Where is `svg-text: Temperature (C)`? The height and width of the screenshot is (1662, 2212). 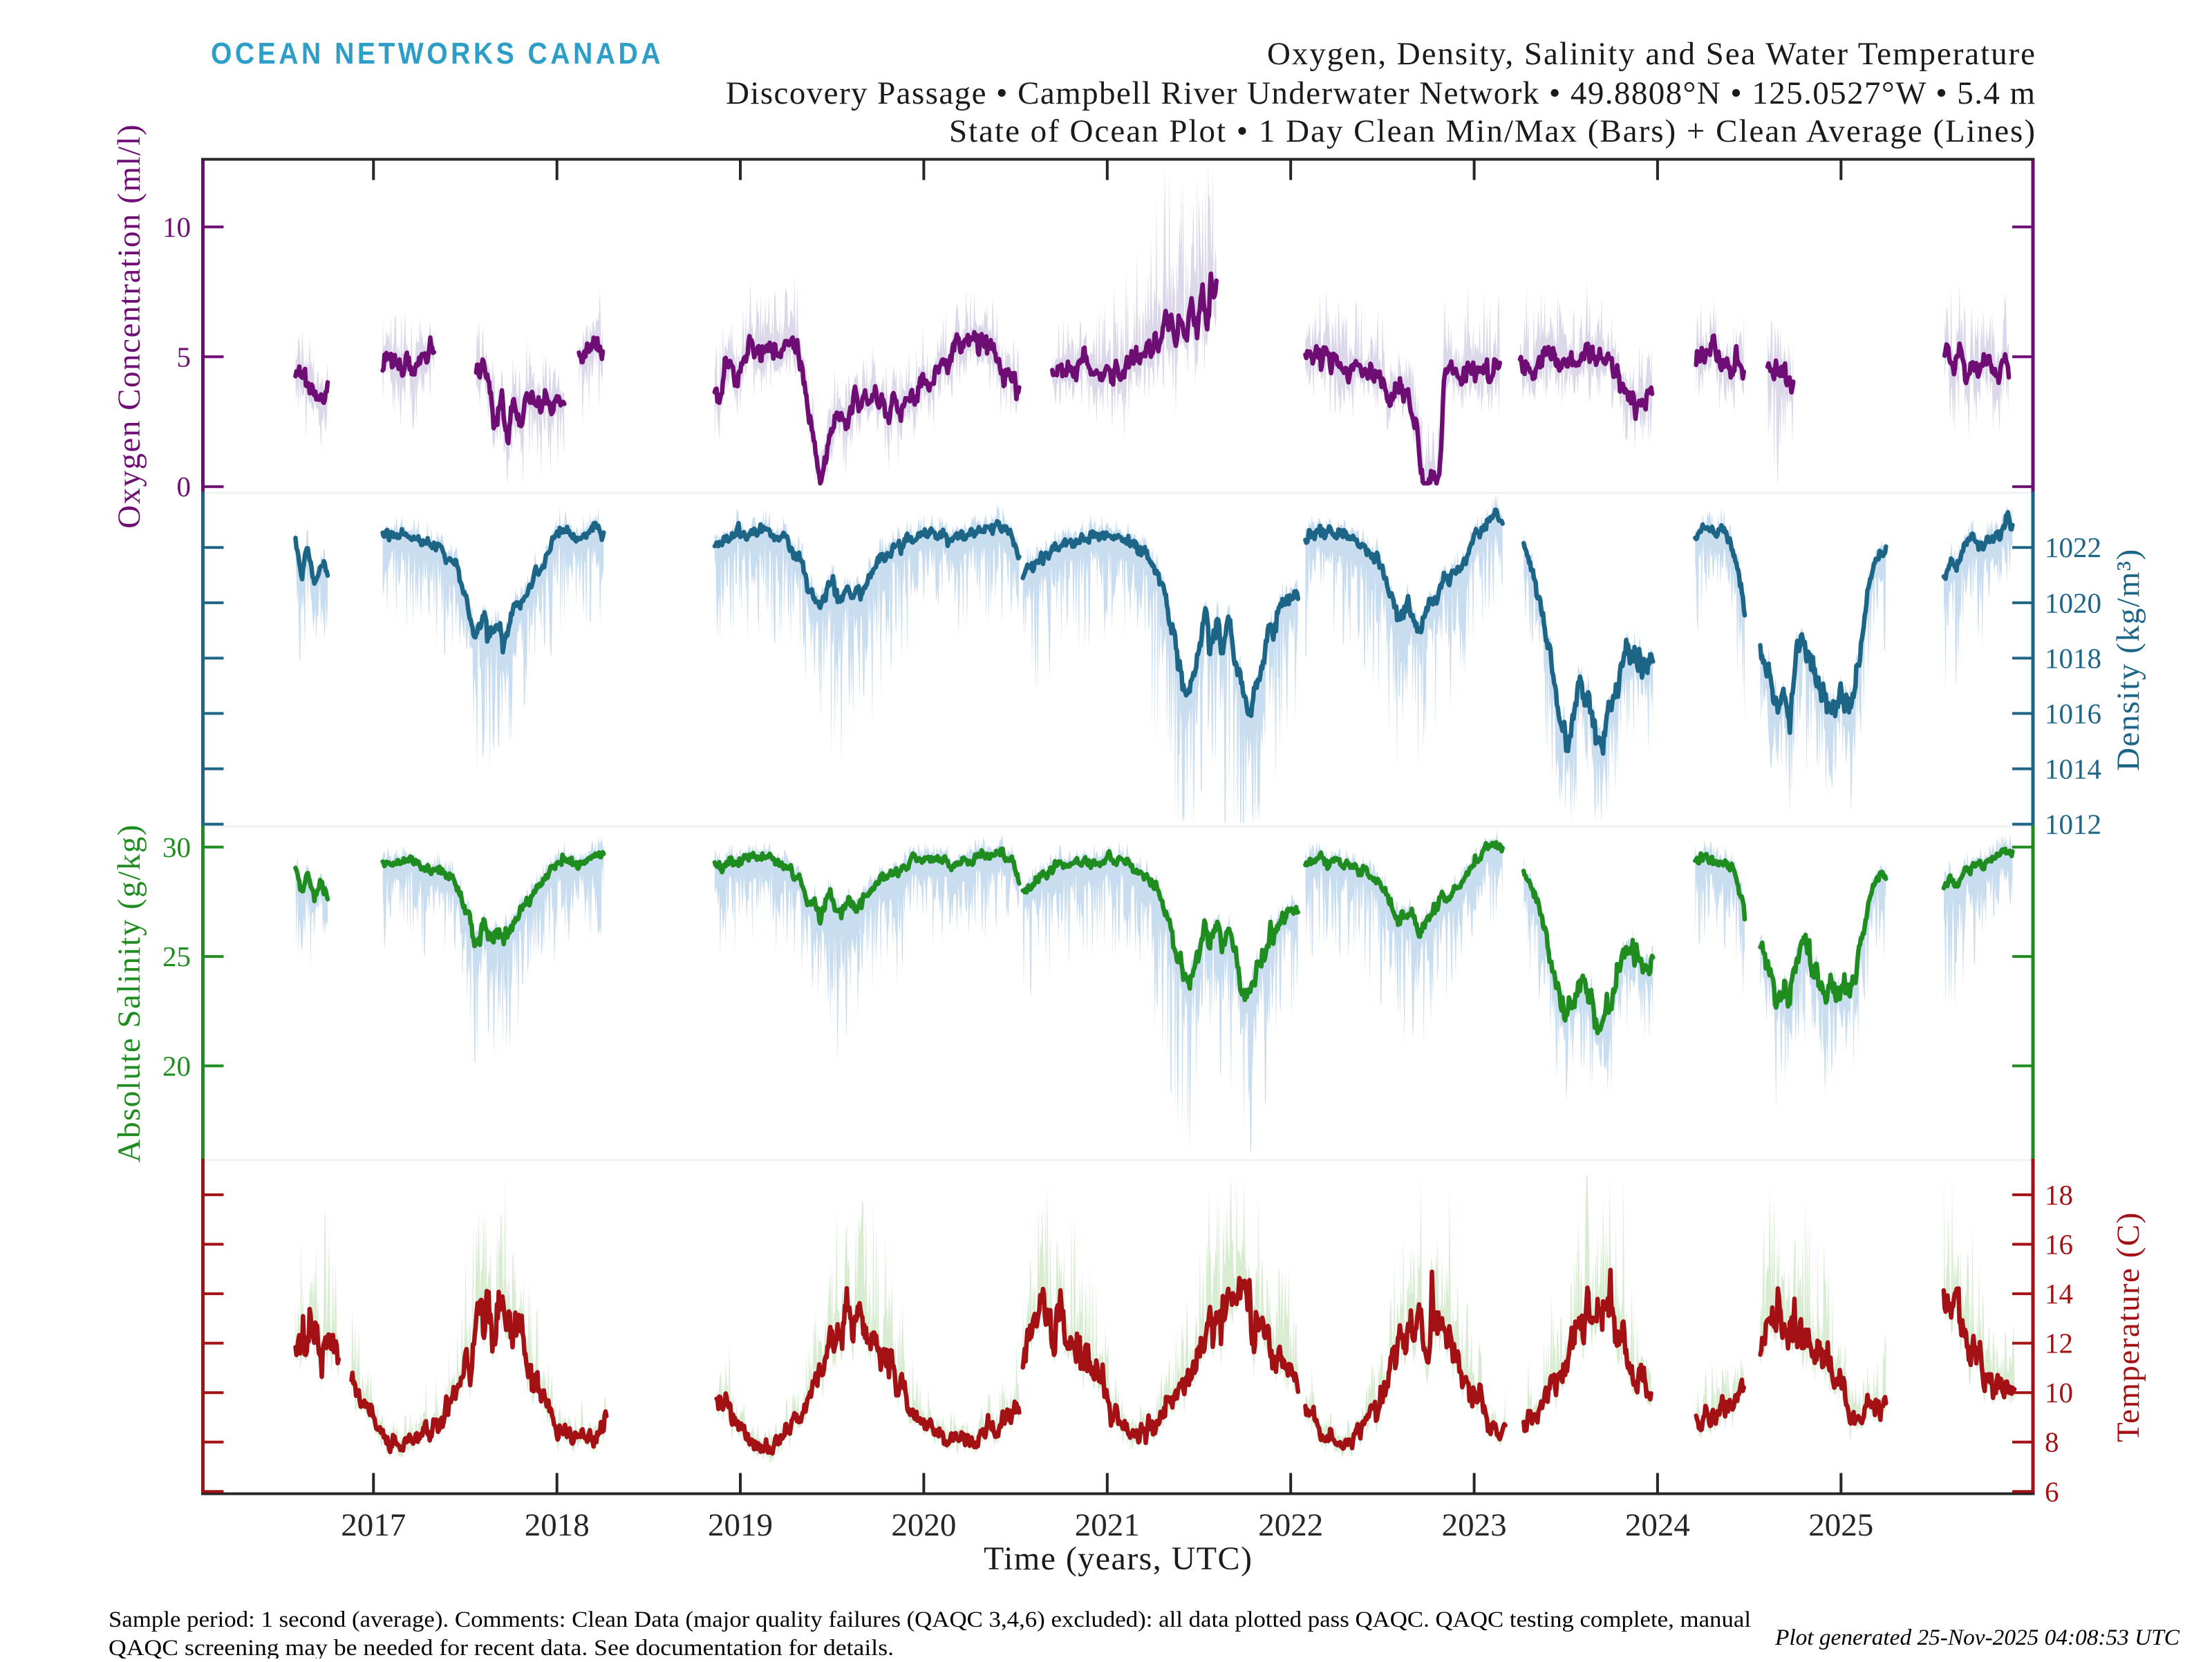 svg-text: Temperature (C) is located at coordinates (2128, 1327).